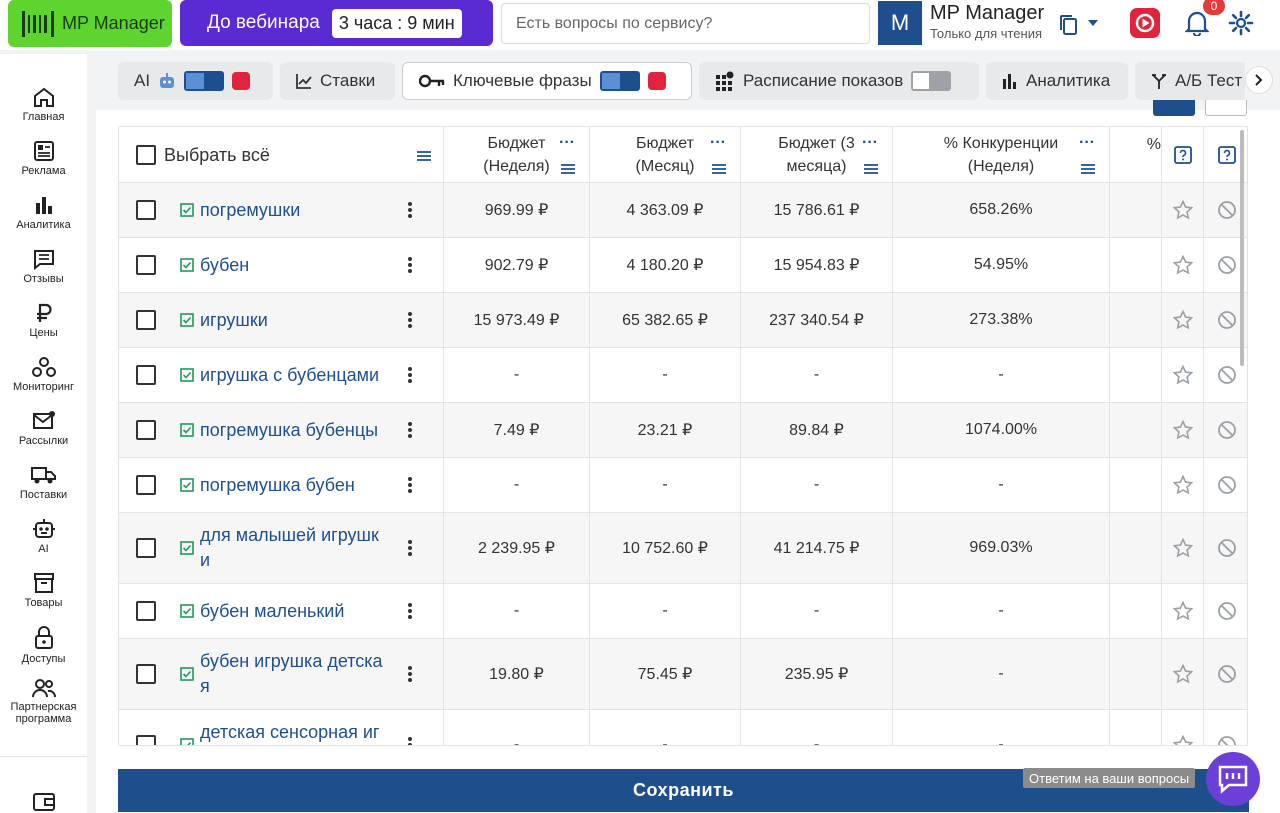  Describe the element at coordinates (683, 375) in the screenshot. I see `table-row: игрушка с бубенцами - - - -` at that location.